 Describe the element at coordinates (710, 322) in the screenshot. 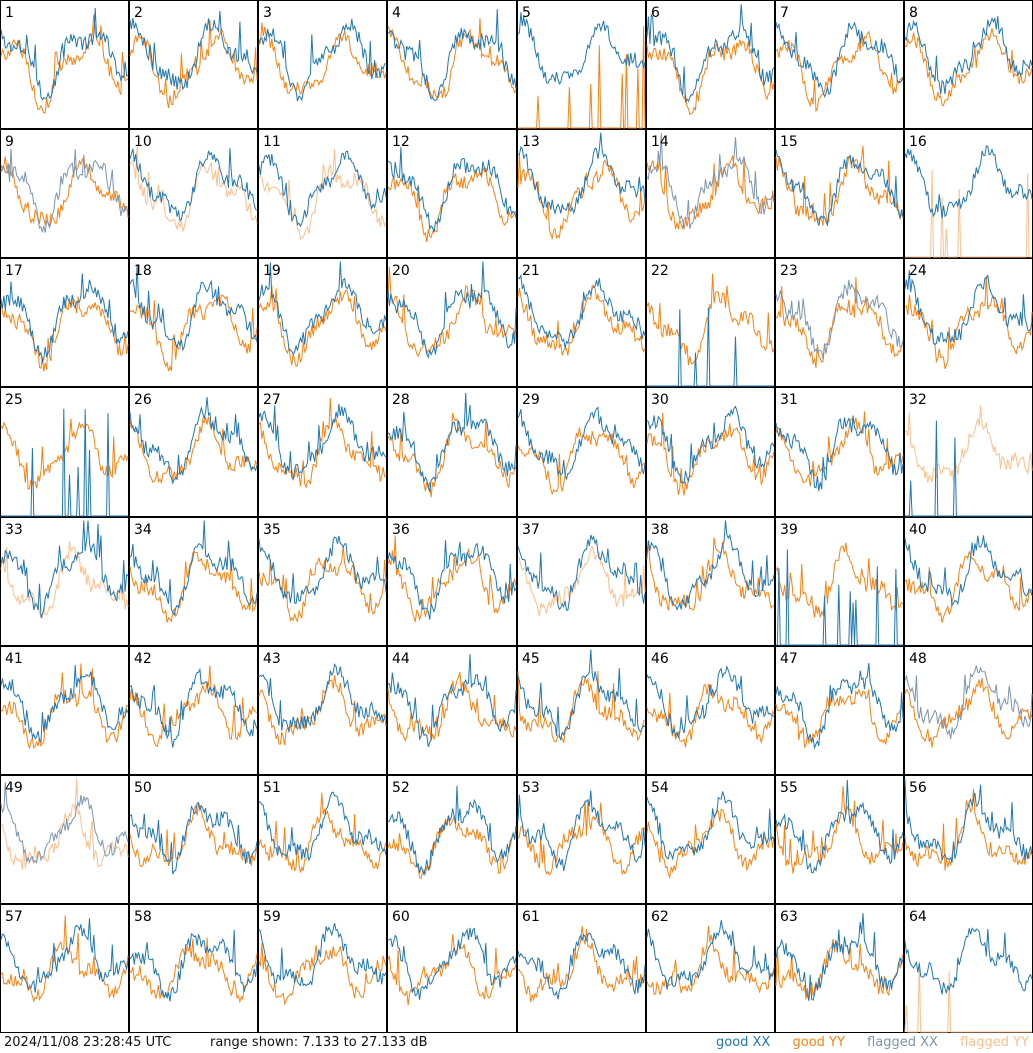

I see `panel-22: 22` at that location.